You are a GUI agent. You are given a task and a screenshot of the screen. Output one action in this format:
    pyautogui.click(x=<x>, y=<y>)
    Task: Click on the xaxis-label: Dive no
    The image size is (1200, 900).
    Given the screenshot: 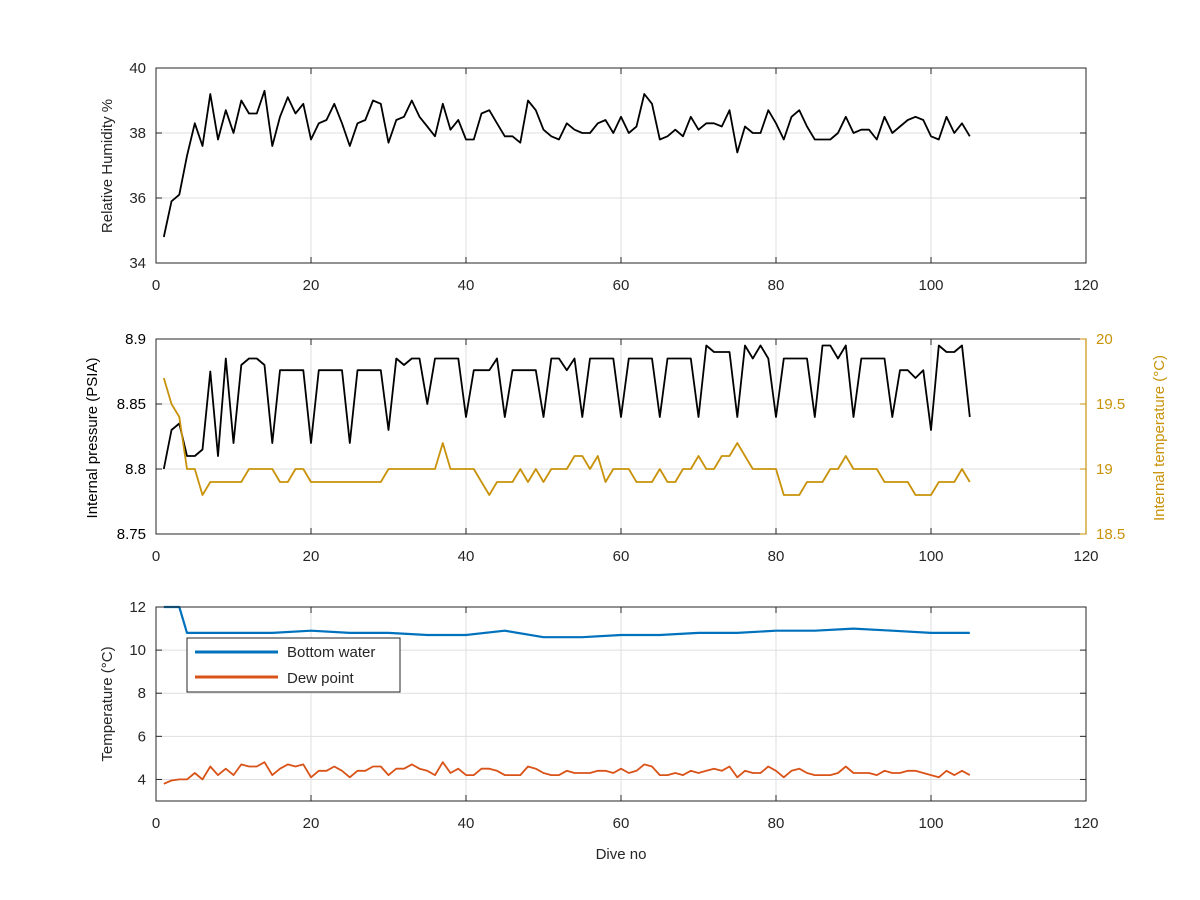 What is the action you would take?
    pyautogui.click(x=621, y=854)
    